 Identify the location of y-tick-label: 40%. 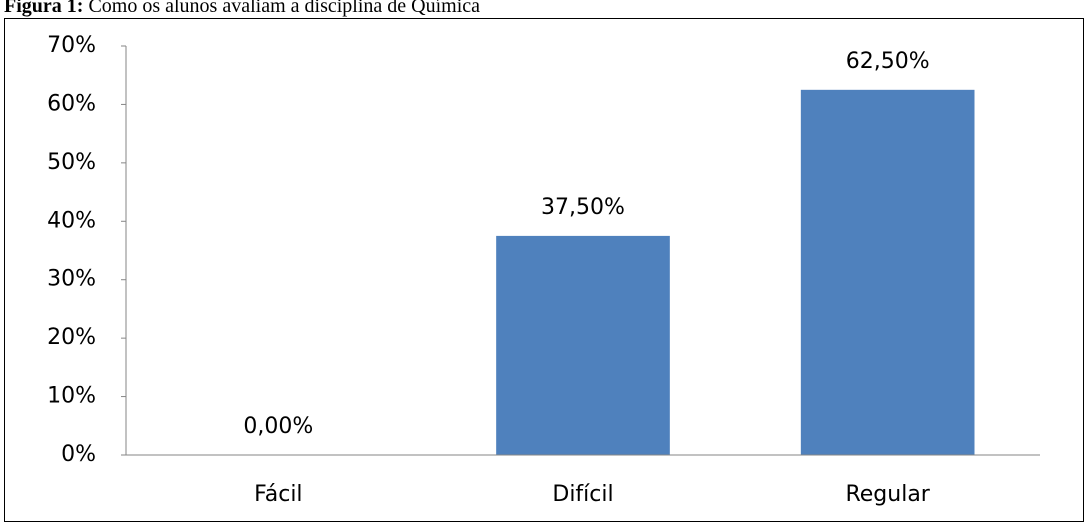
(71, 220).